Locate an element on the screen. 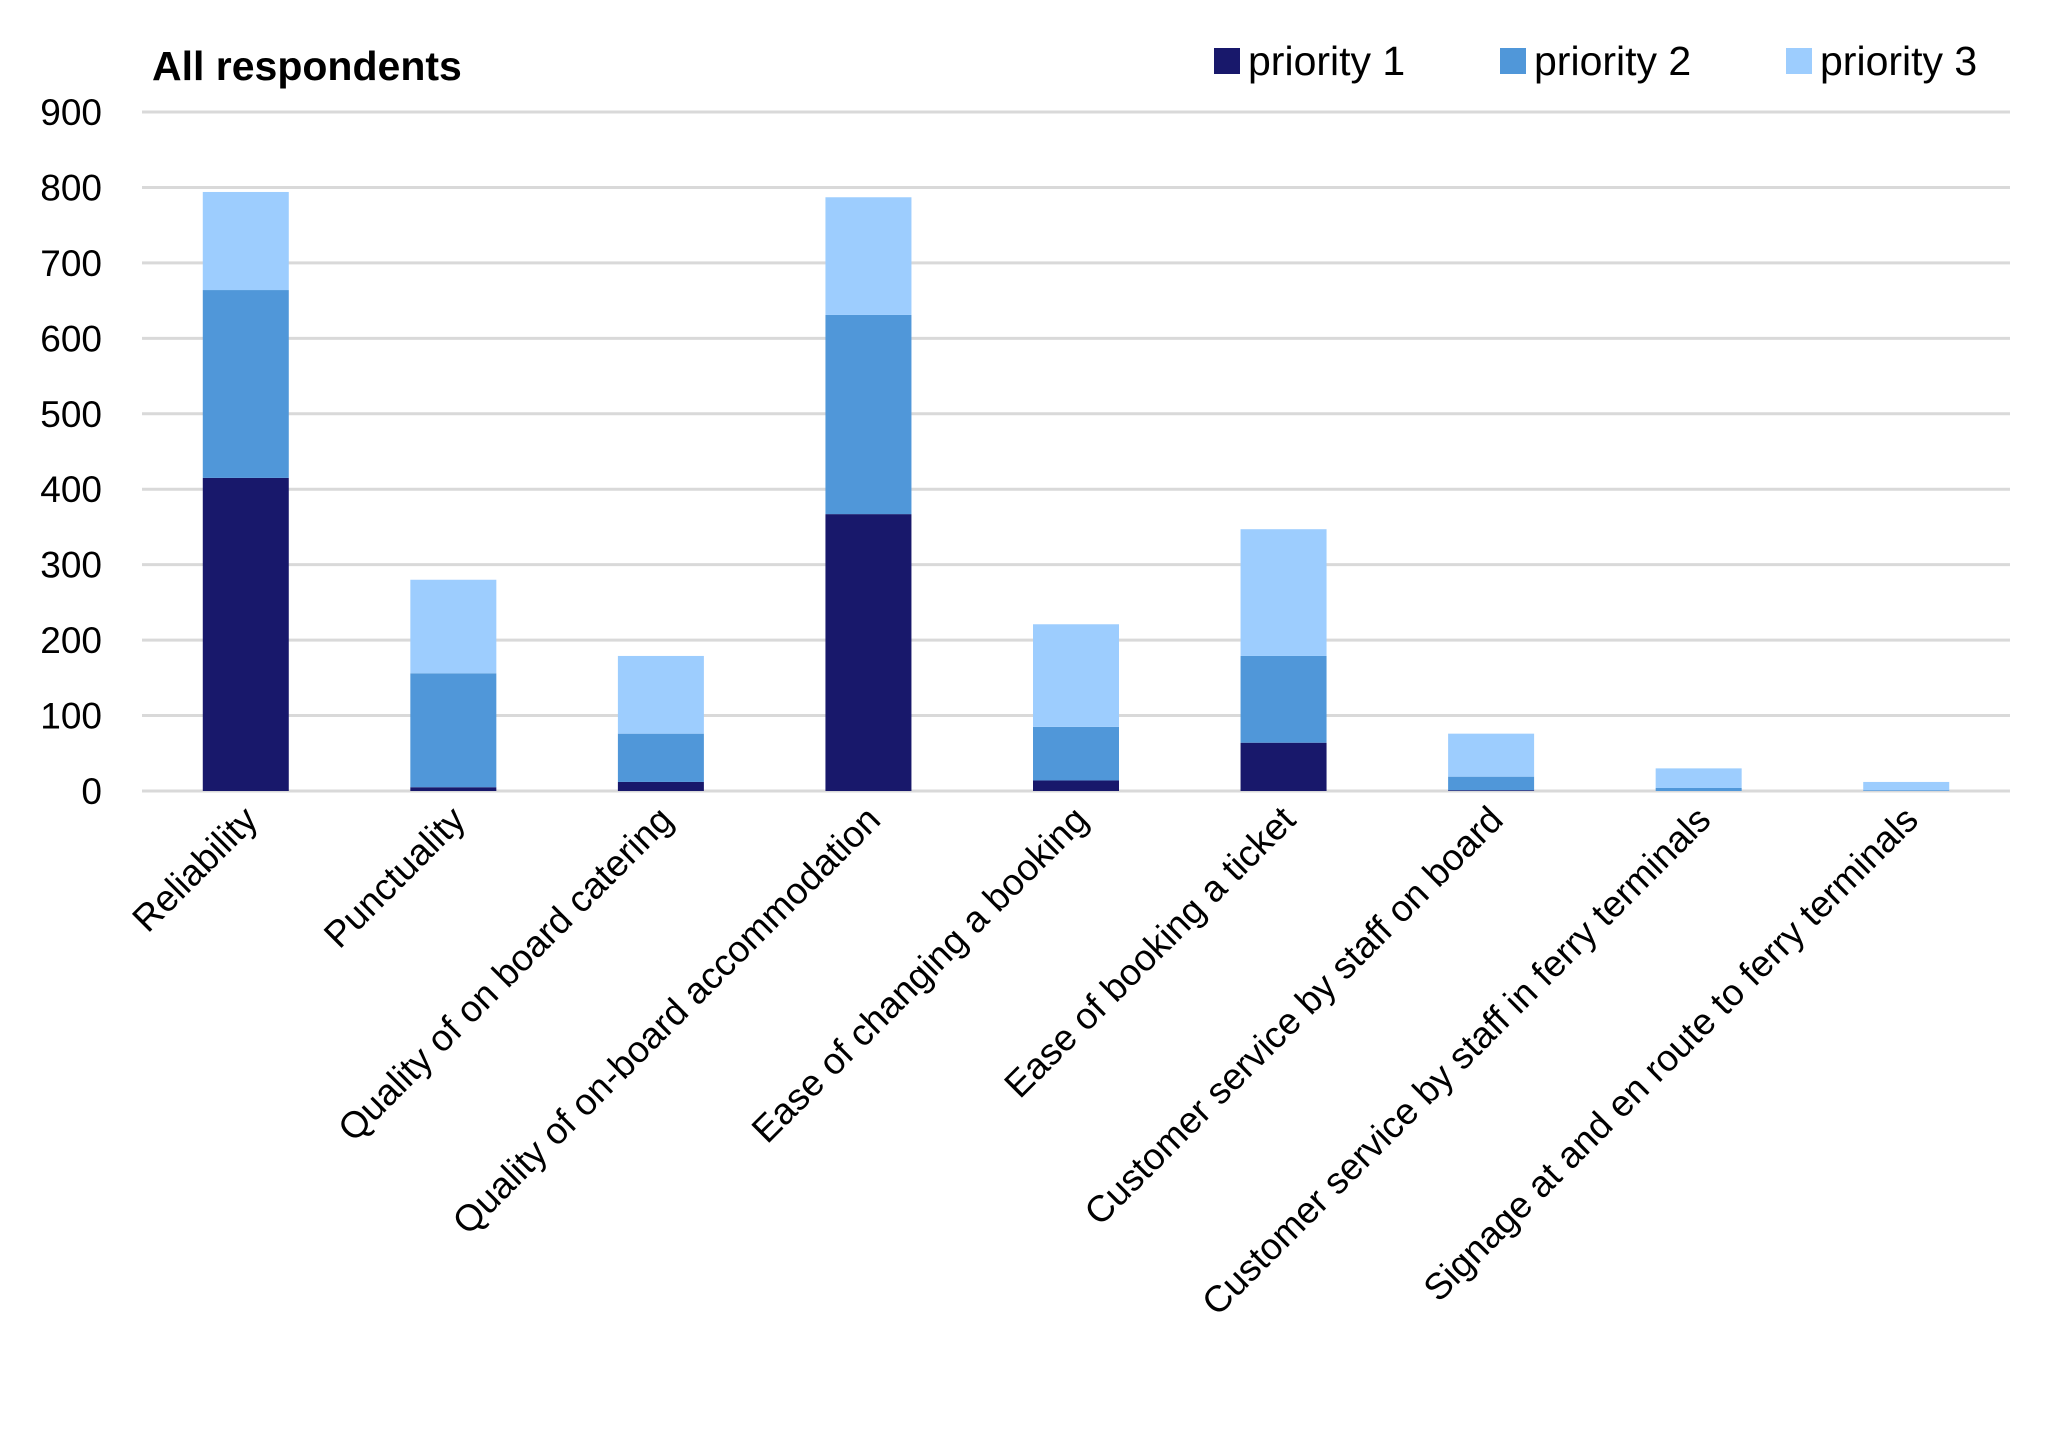  x-tick-label: Quality of on-board accommodation is located at coordinates (666, 1020).